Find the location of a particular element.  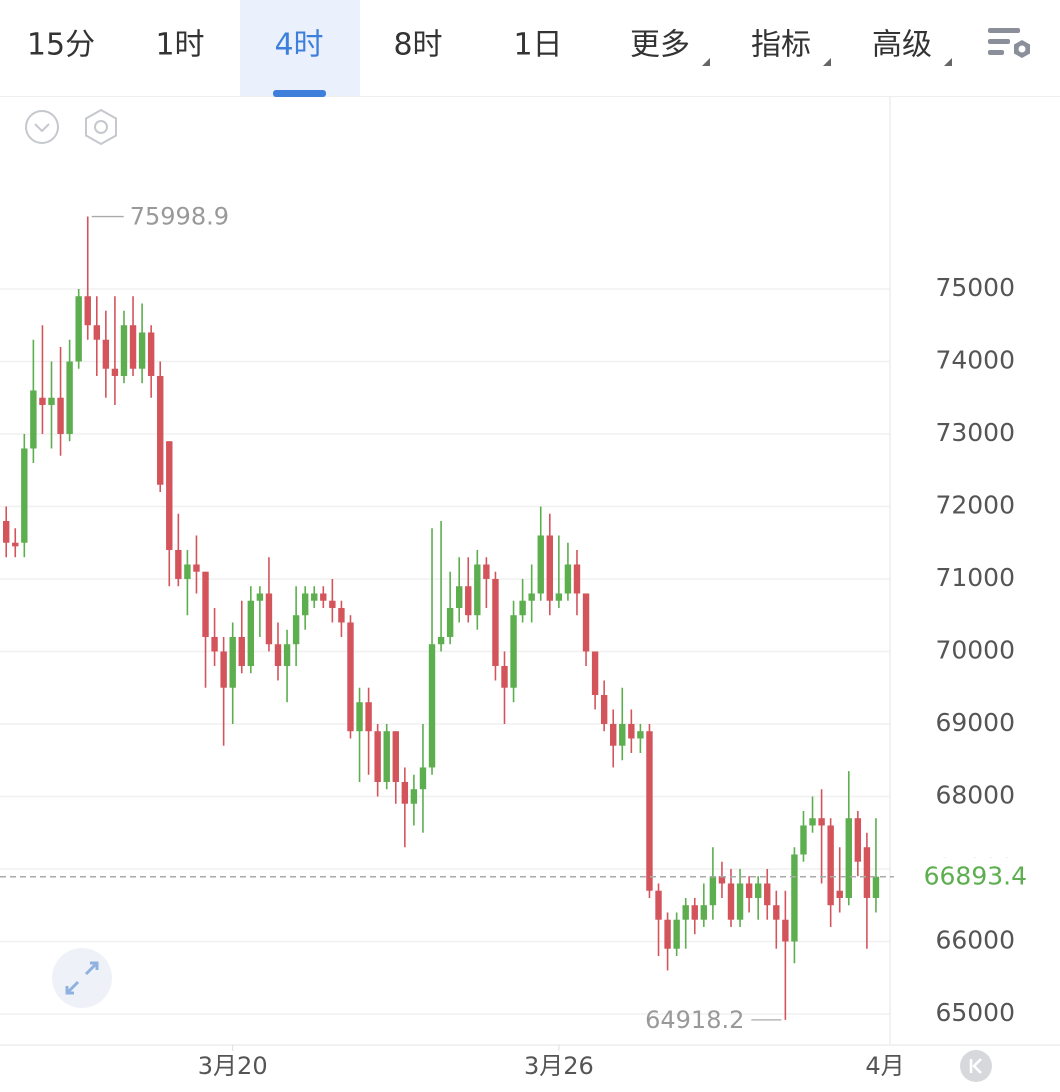

current-price-badge is located at coordinates (977, 876).